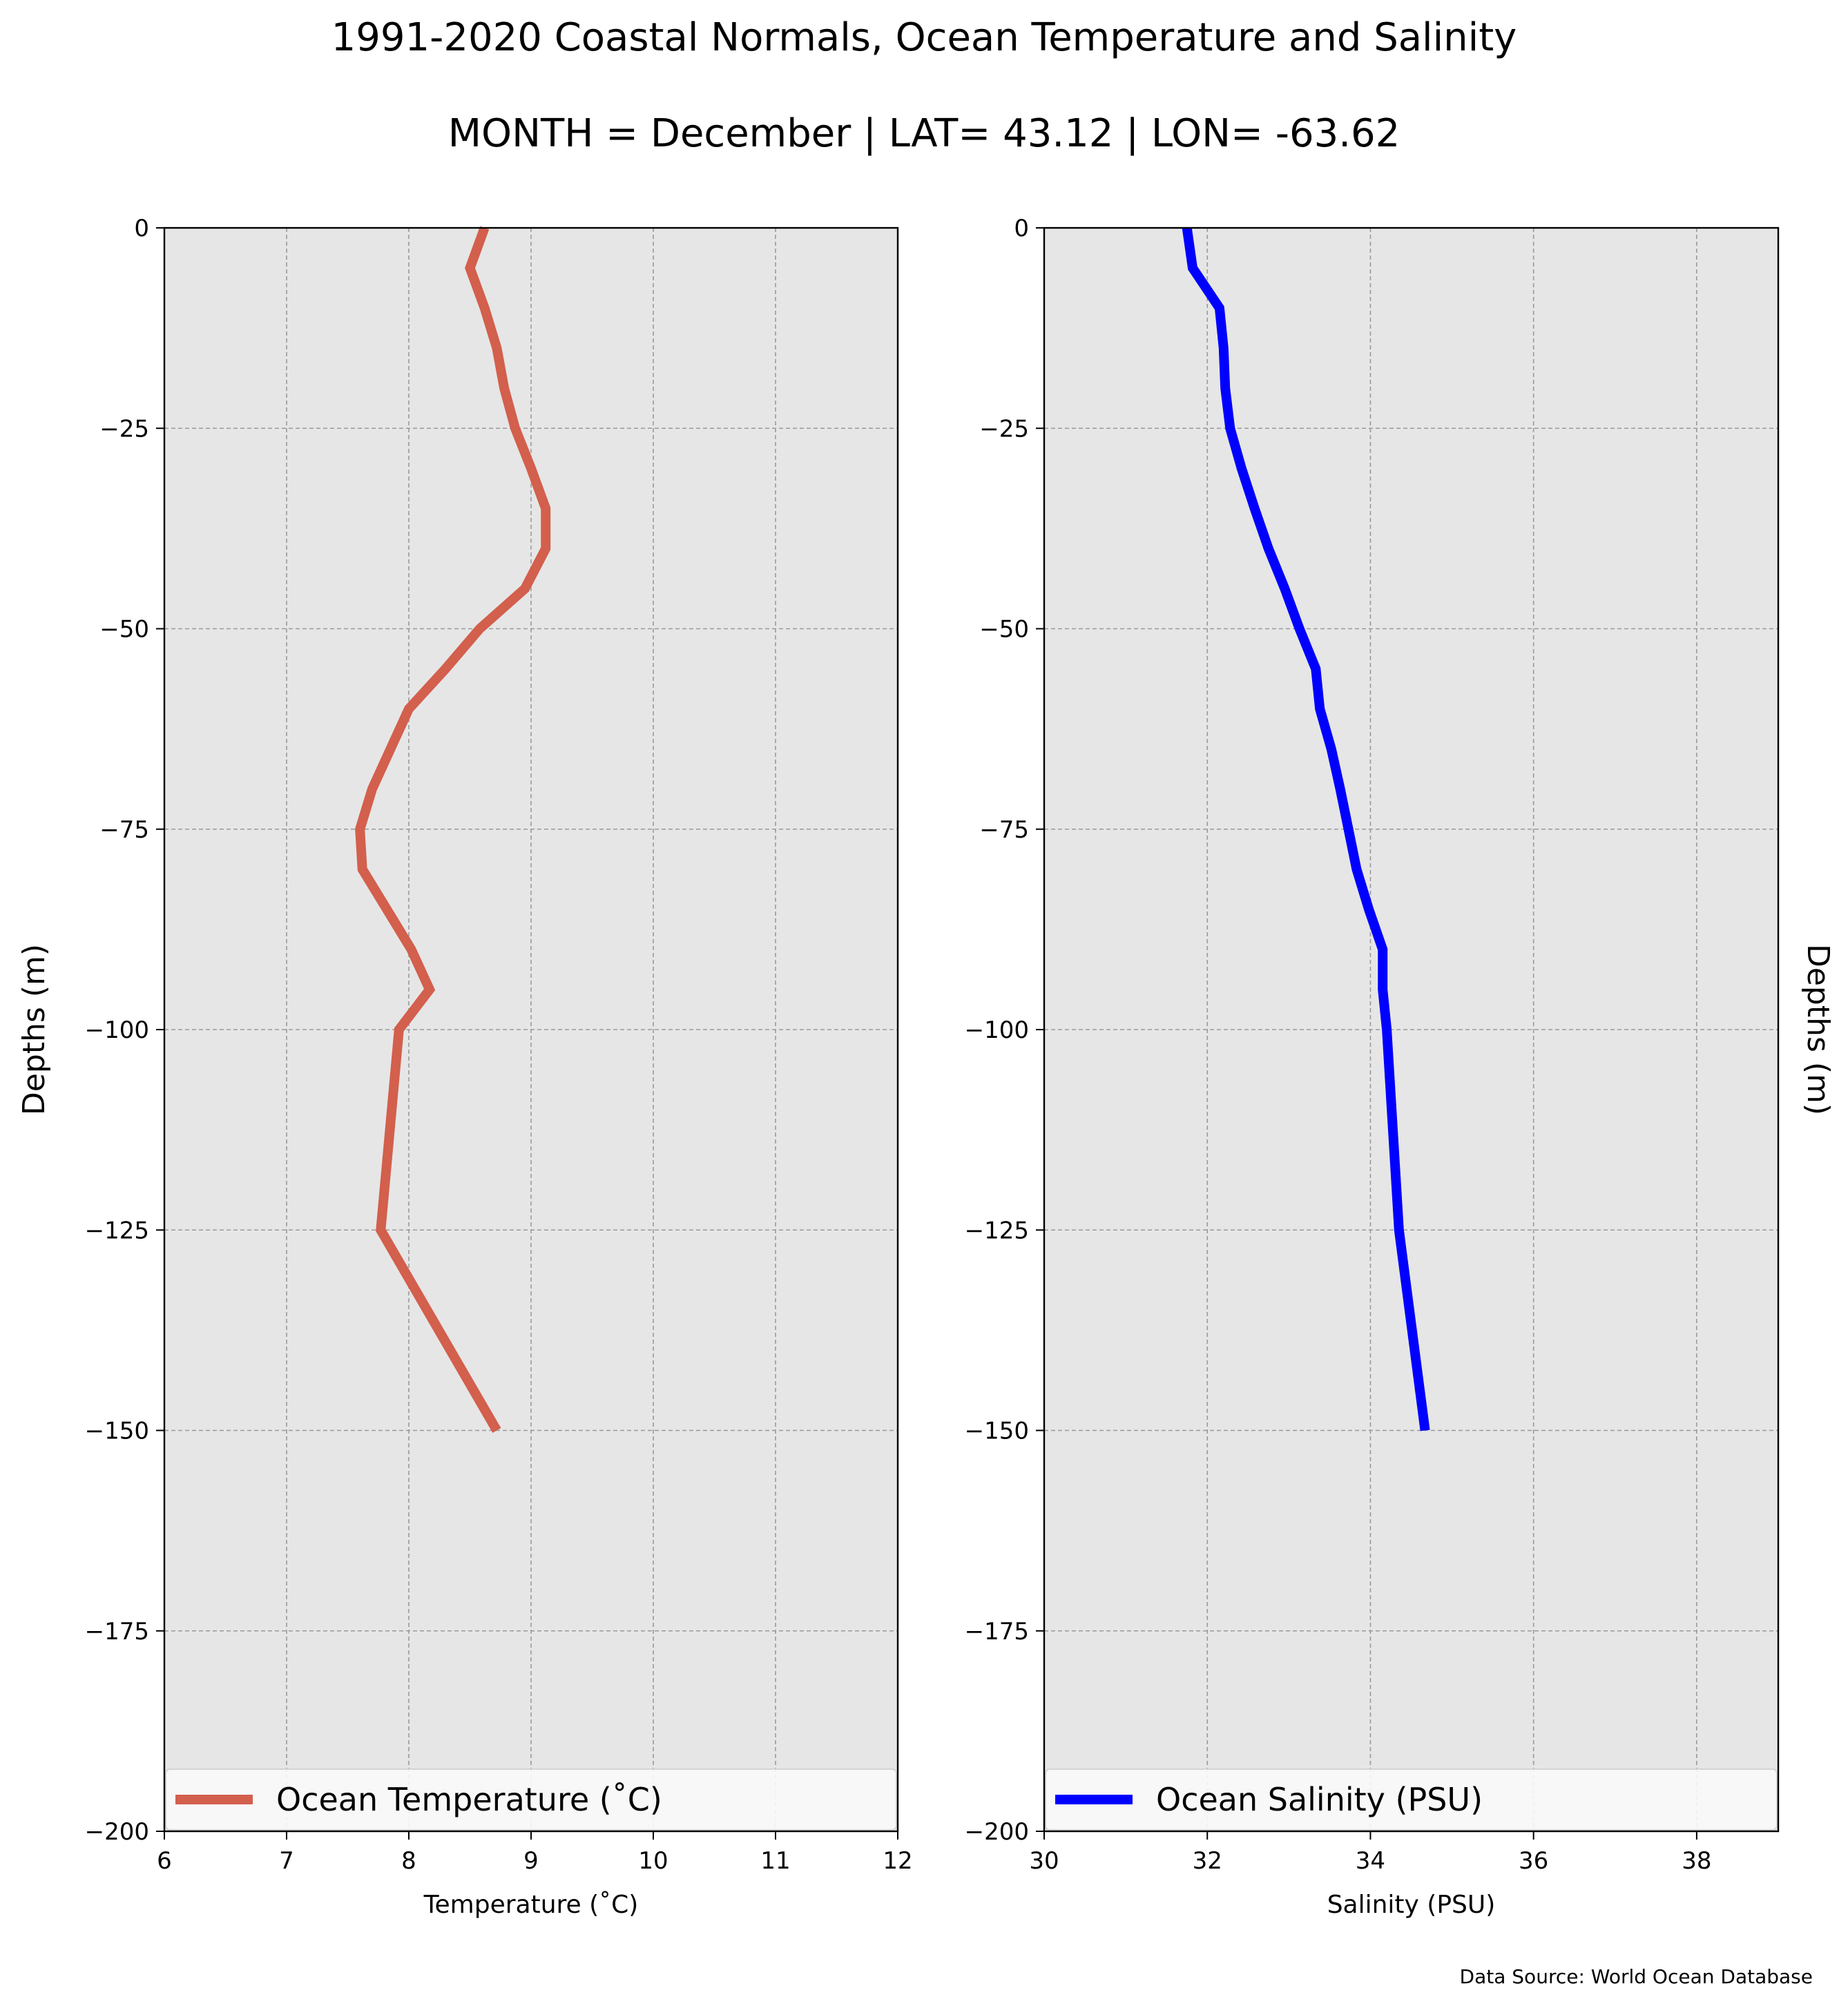  I want to click on panel-2-y-tick-label: −50, so click(1004, 630).